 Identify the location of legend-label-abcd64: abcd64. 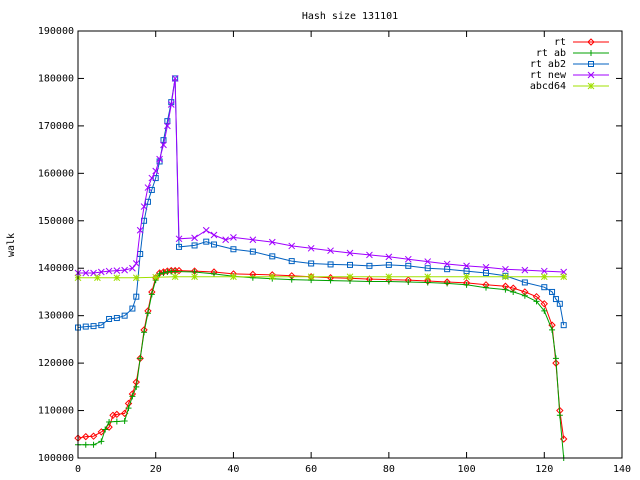
(548, 86).